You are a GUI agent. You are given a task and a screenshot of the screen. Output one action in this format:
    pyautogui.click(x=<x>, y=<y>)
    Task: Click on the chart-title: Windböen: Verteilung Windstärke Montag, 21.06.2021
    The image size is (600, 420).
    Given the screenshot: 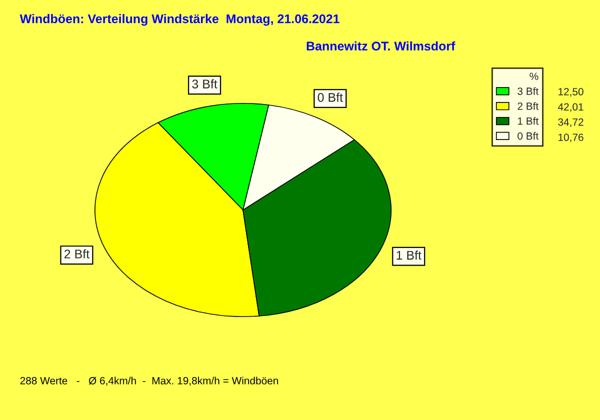 What is the action you would take?
    pyautogui.click(x=180, y=20)
    